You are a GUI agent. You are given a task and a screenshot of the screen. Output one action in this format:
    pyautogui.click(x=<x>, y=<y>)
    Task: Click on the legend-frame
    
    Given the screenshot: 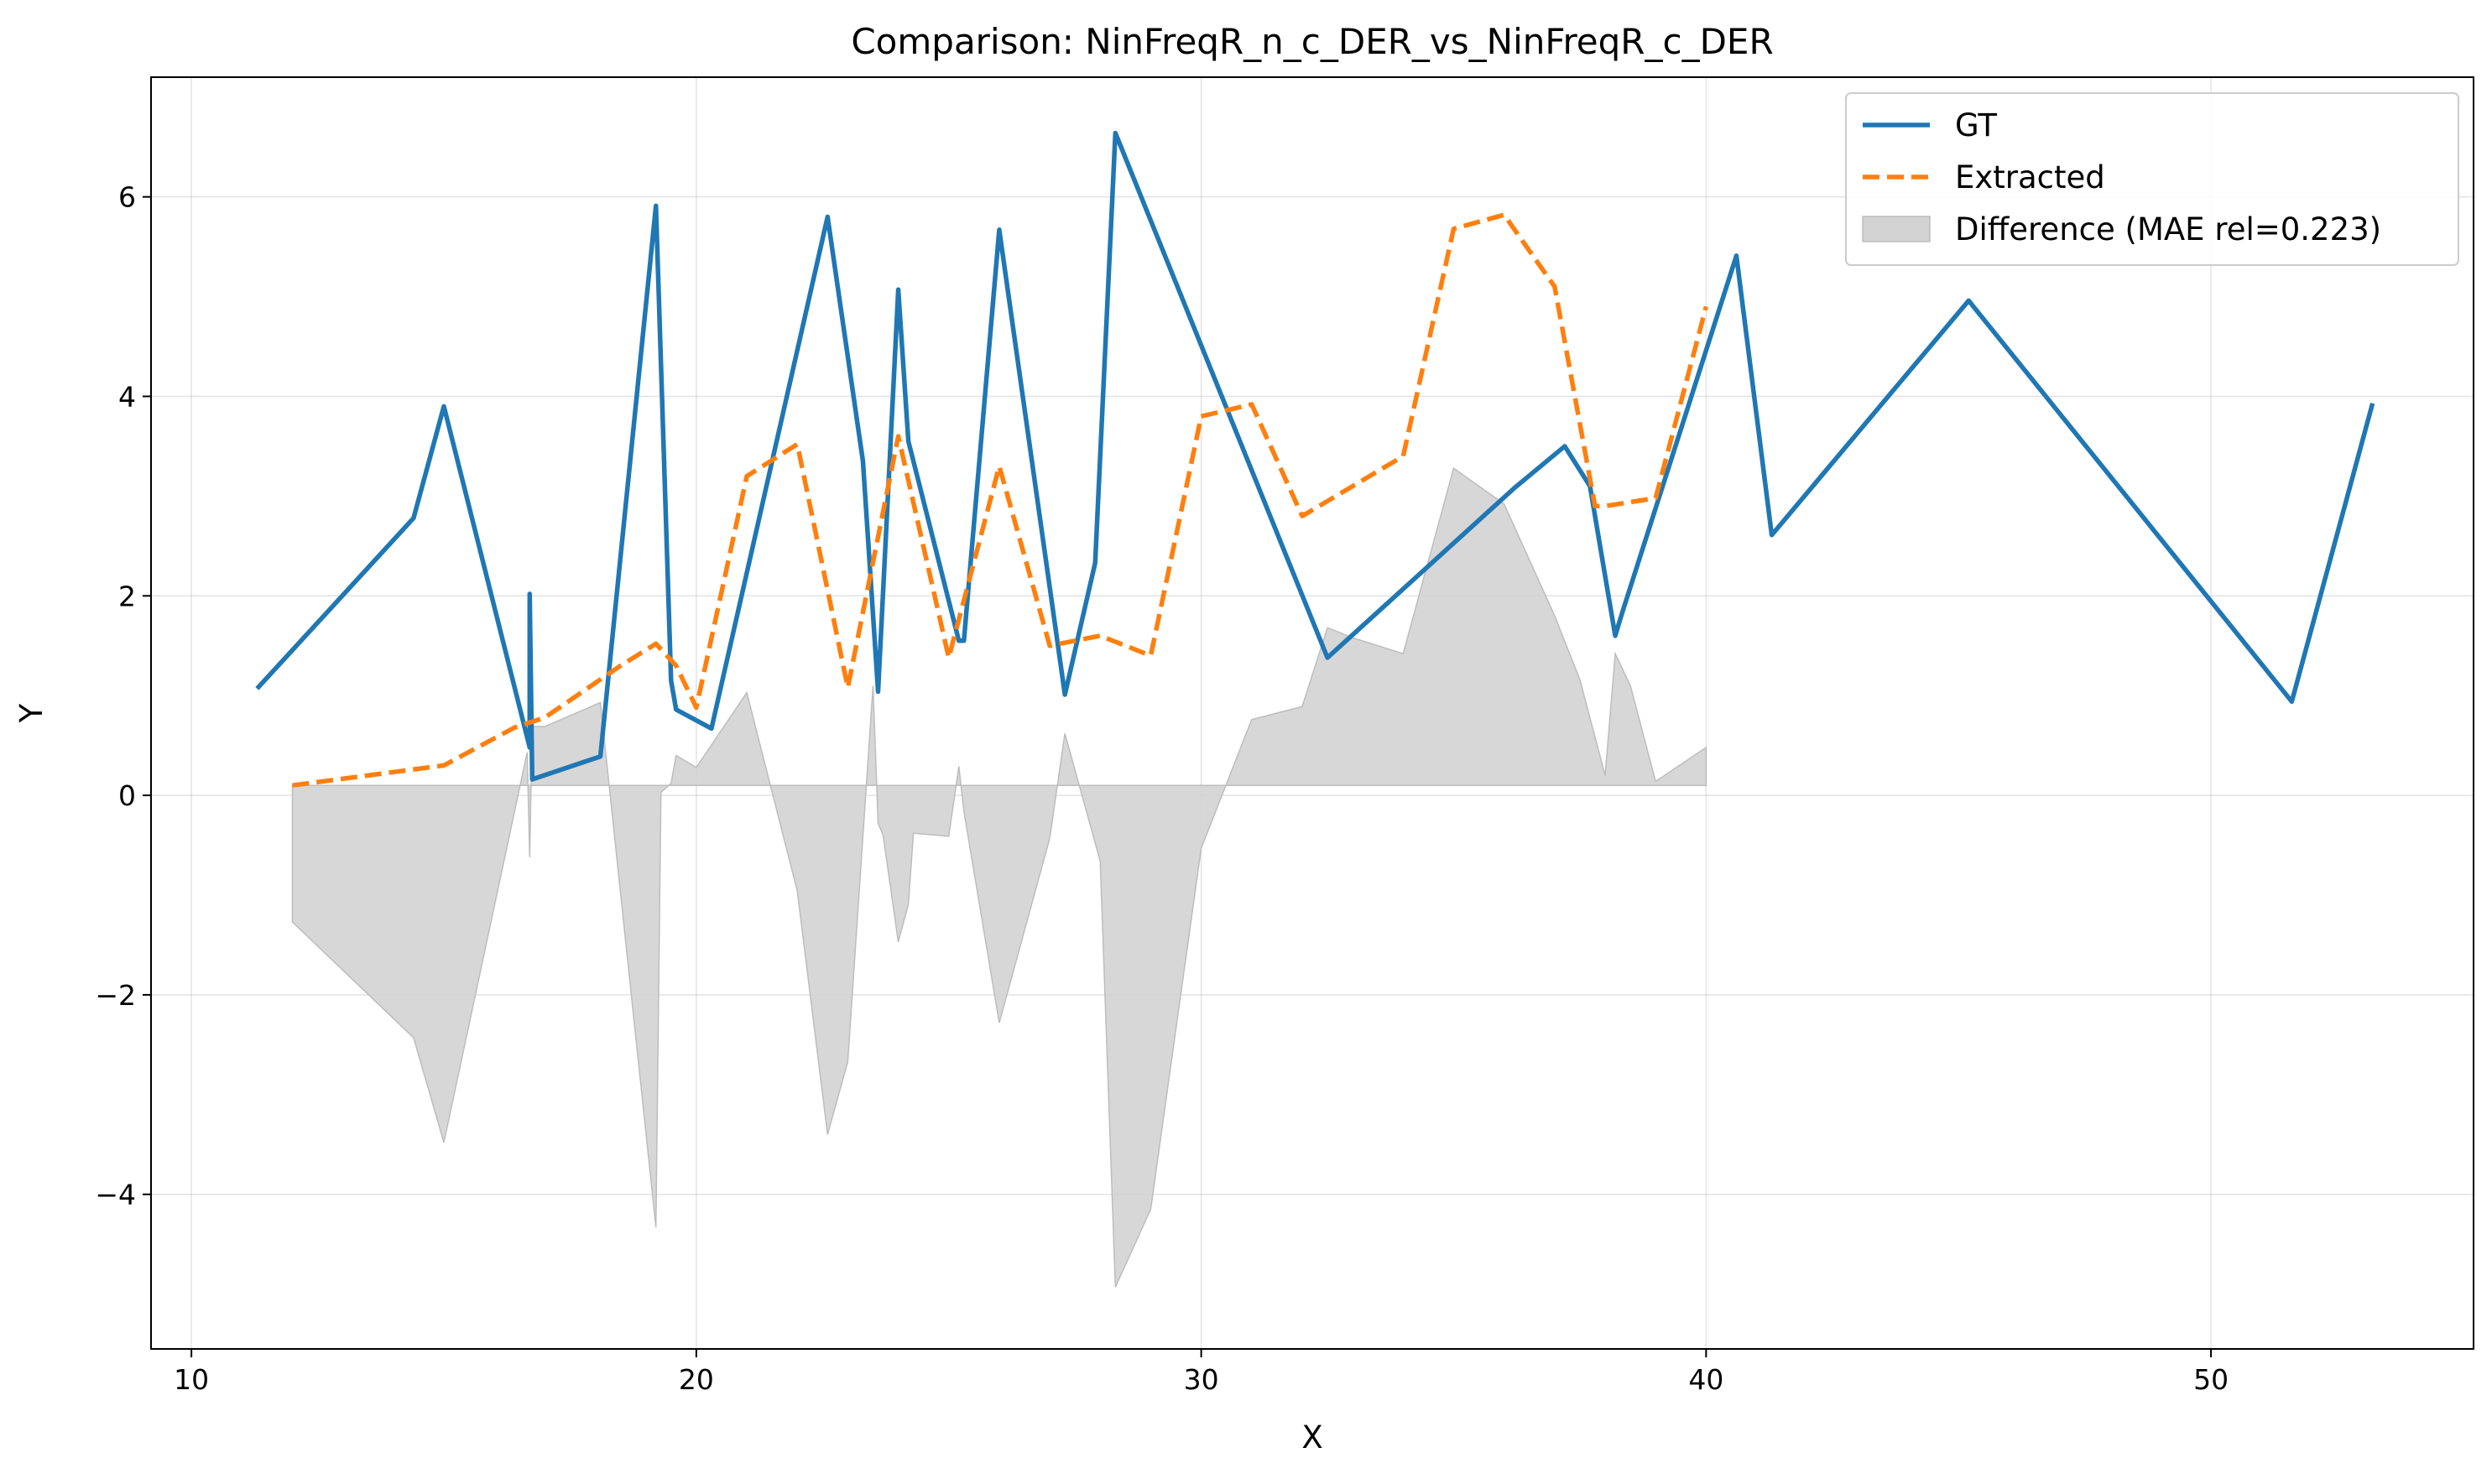 What is the action you would take?
    pyautogui.click(x=2152, y=179)
    